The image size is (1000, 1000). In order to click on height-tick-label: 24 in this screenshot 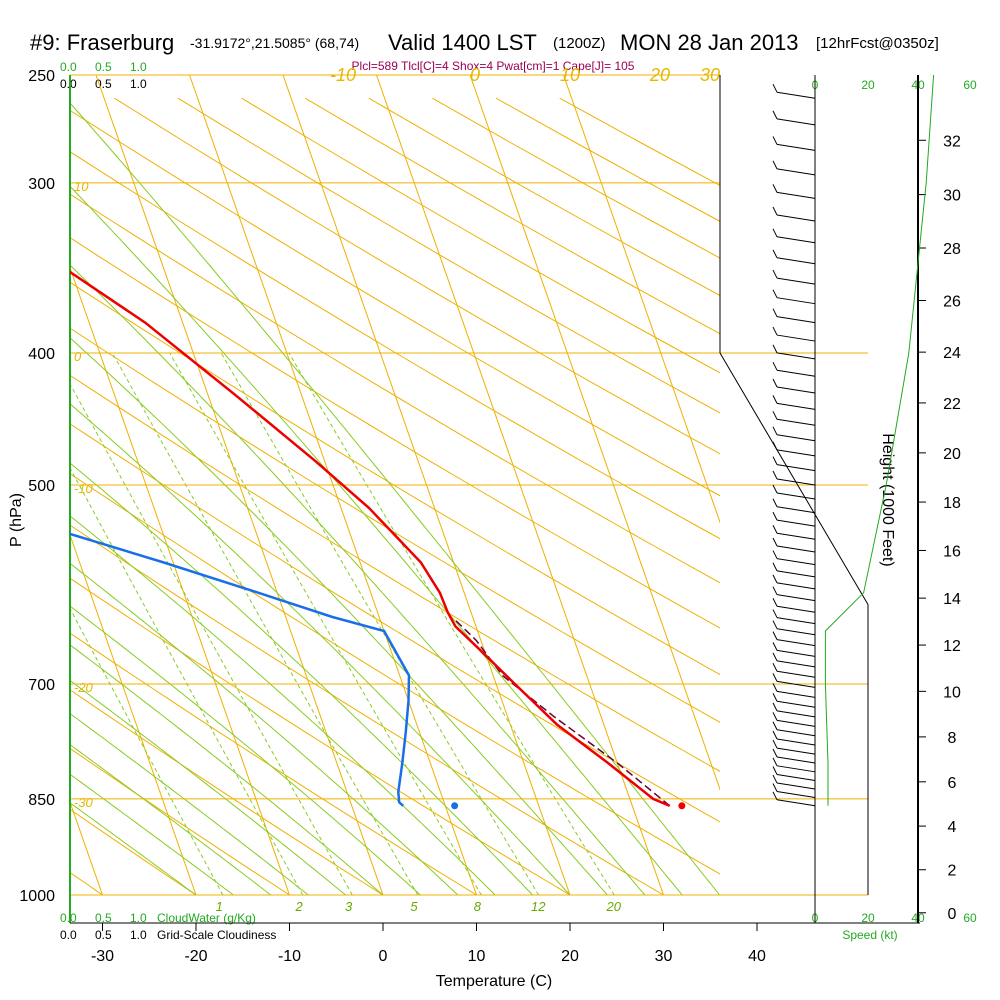, I will do `click(952, 353)`.